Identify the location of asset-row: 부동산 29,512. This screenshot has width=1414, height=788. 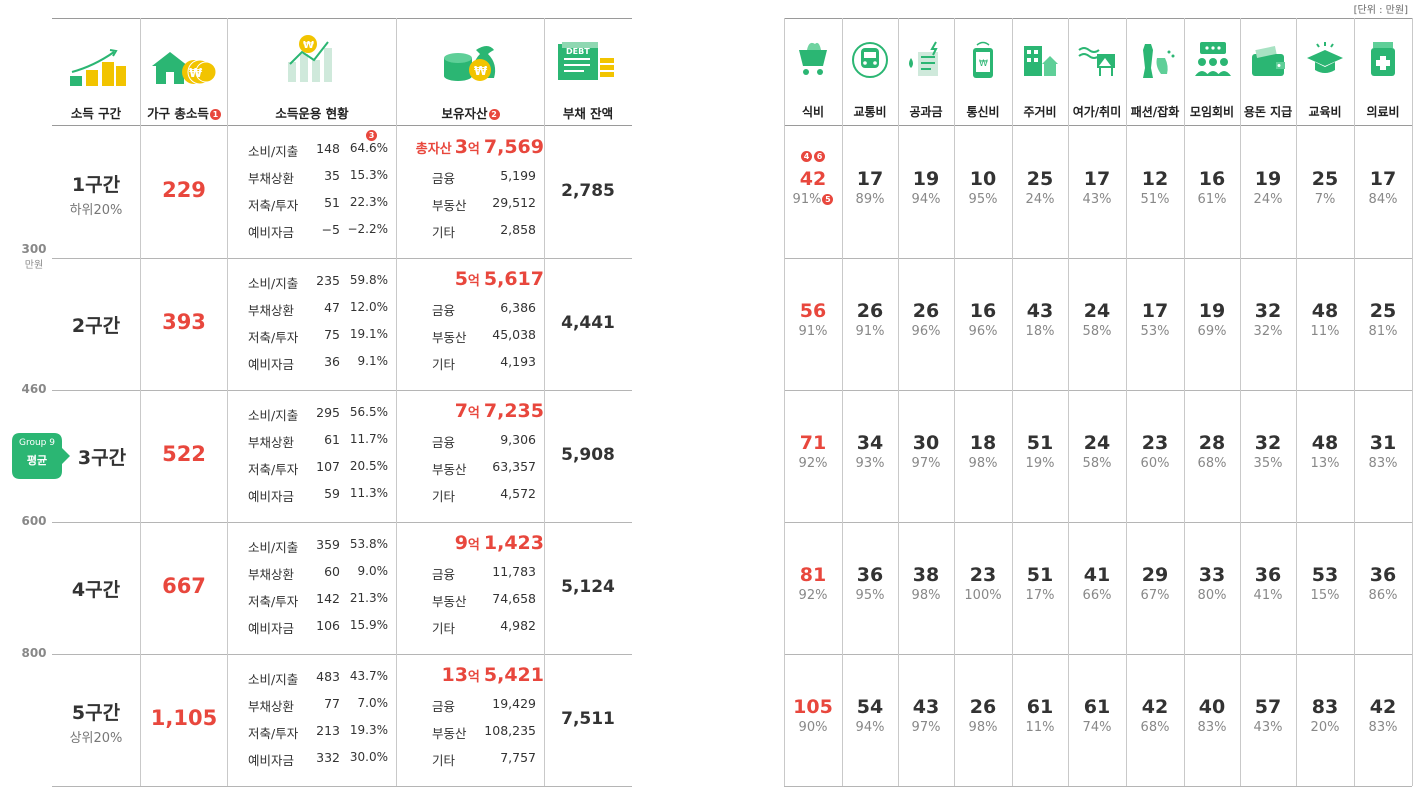
(471, 208).